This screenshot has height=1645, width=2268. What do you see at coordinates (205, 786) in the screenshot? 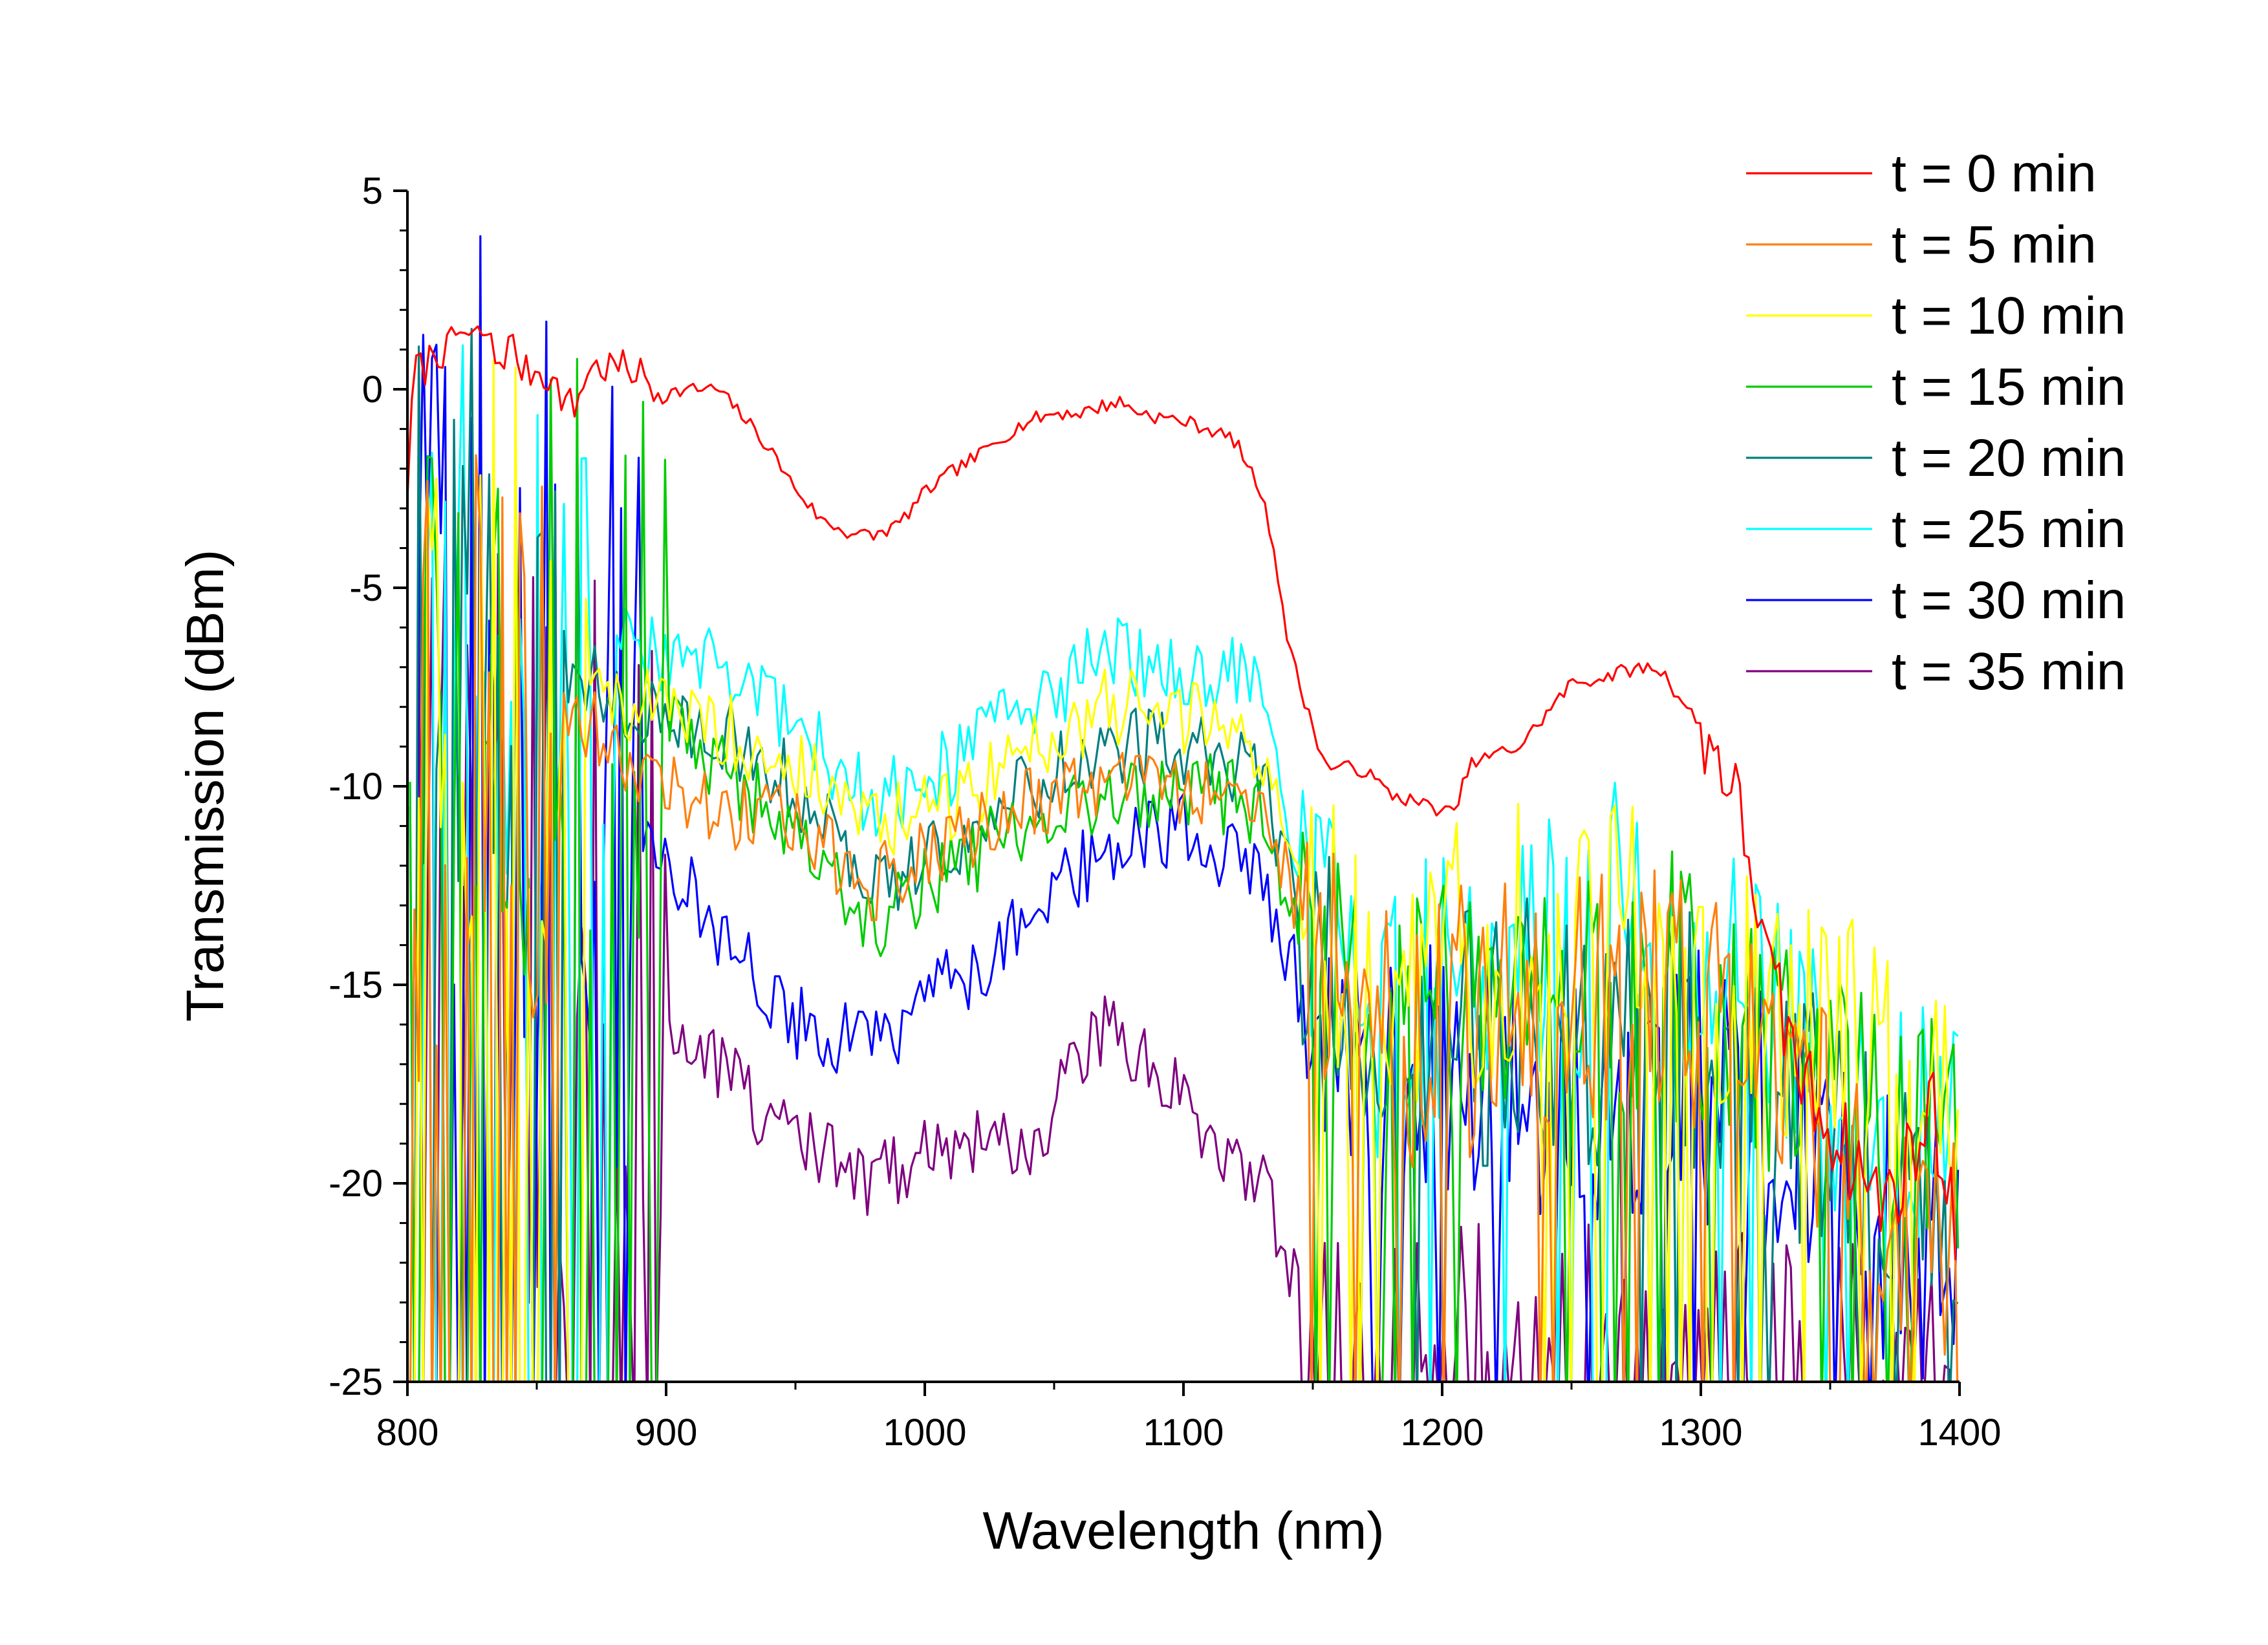
I see `y-axis-title: Transmission (dBm)` at bounding box center [205, 786].